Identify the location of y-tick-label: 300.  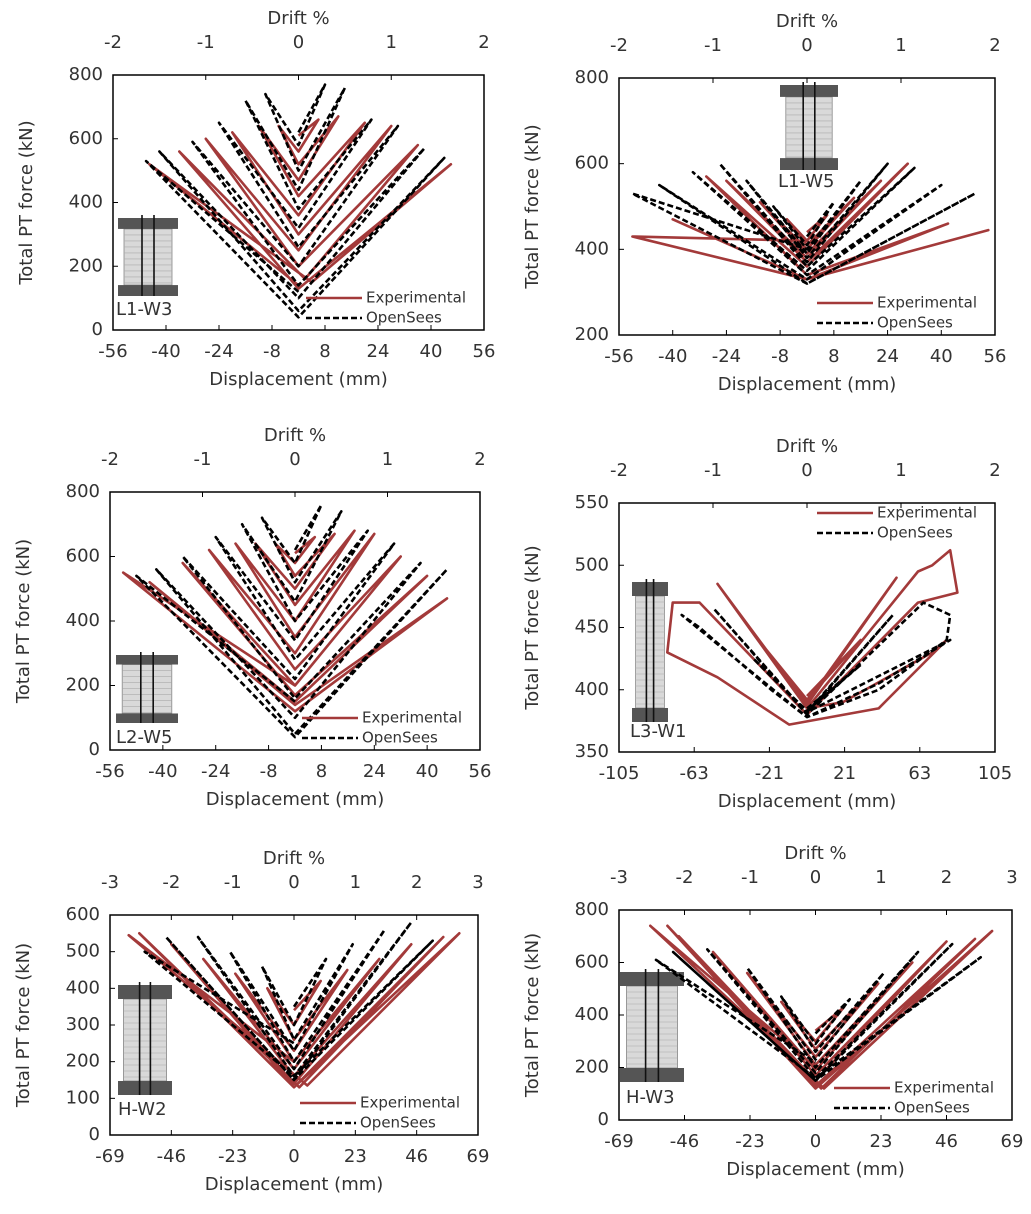
(83, 1024).